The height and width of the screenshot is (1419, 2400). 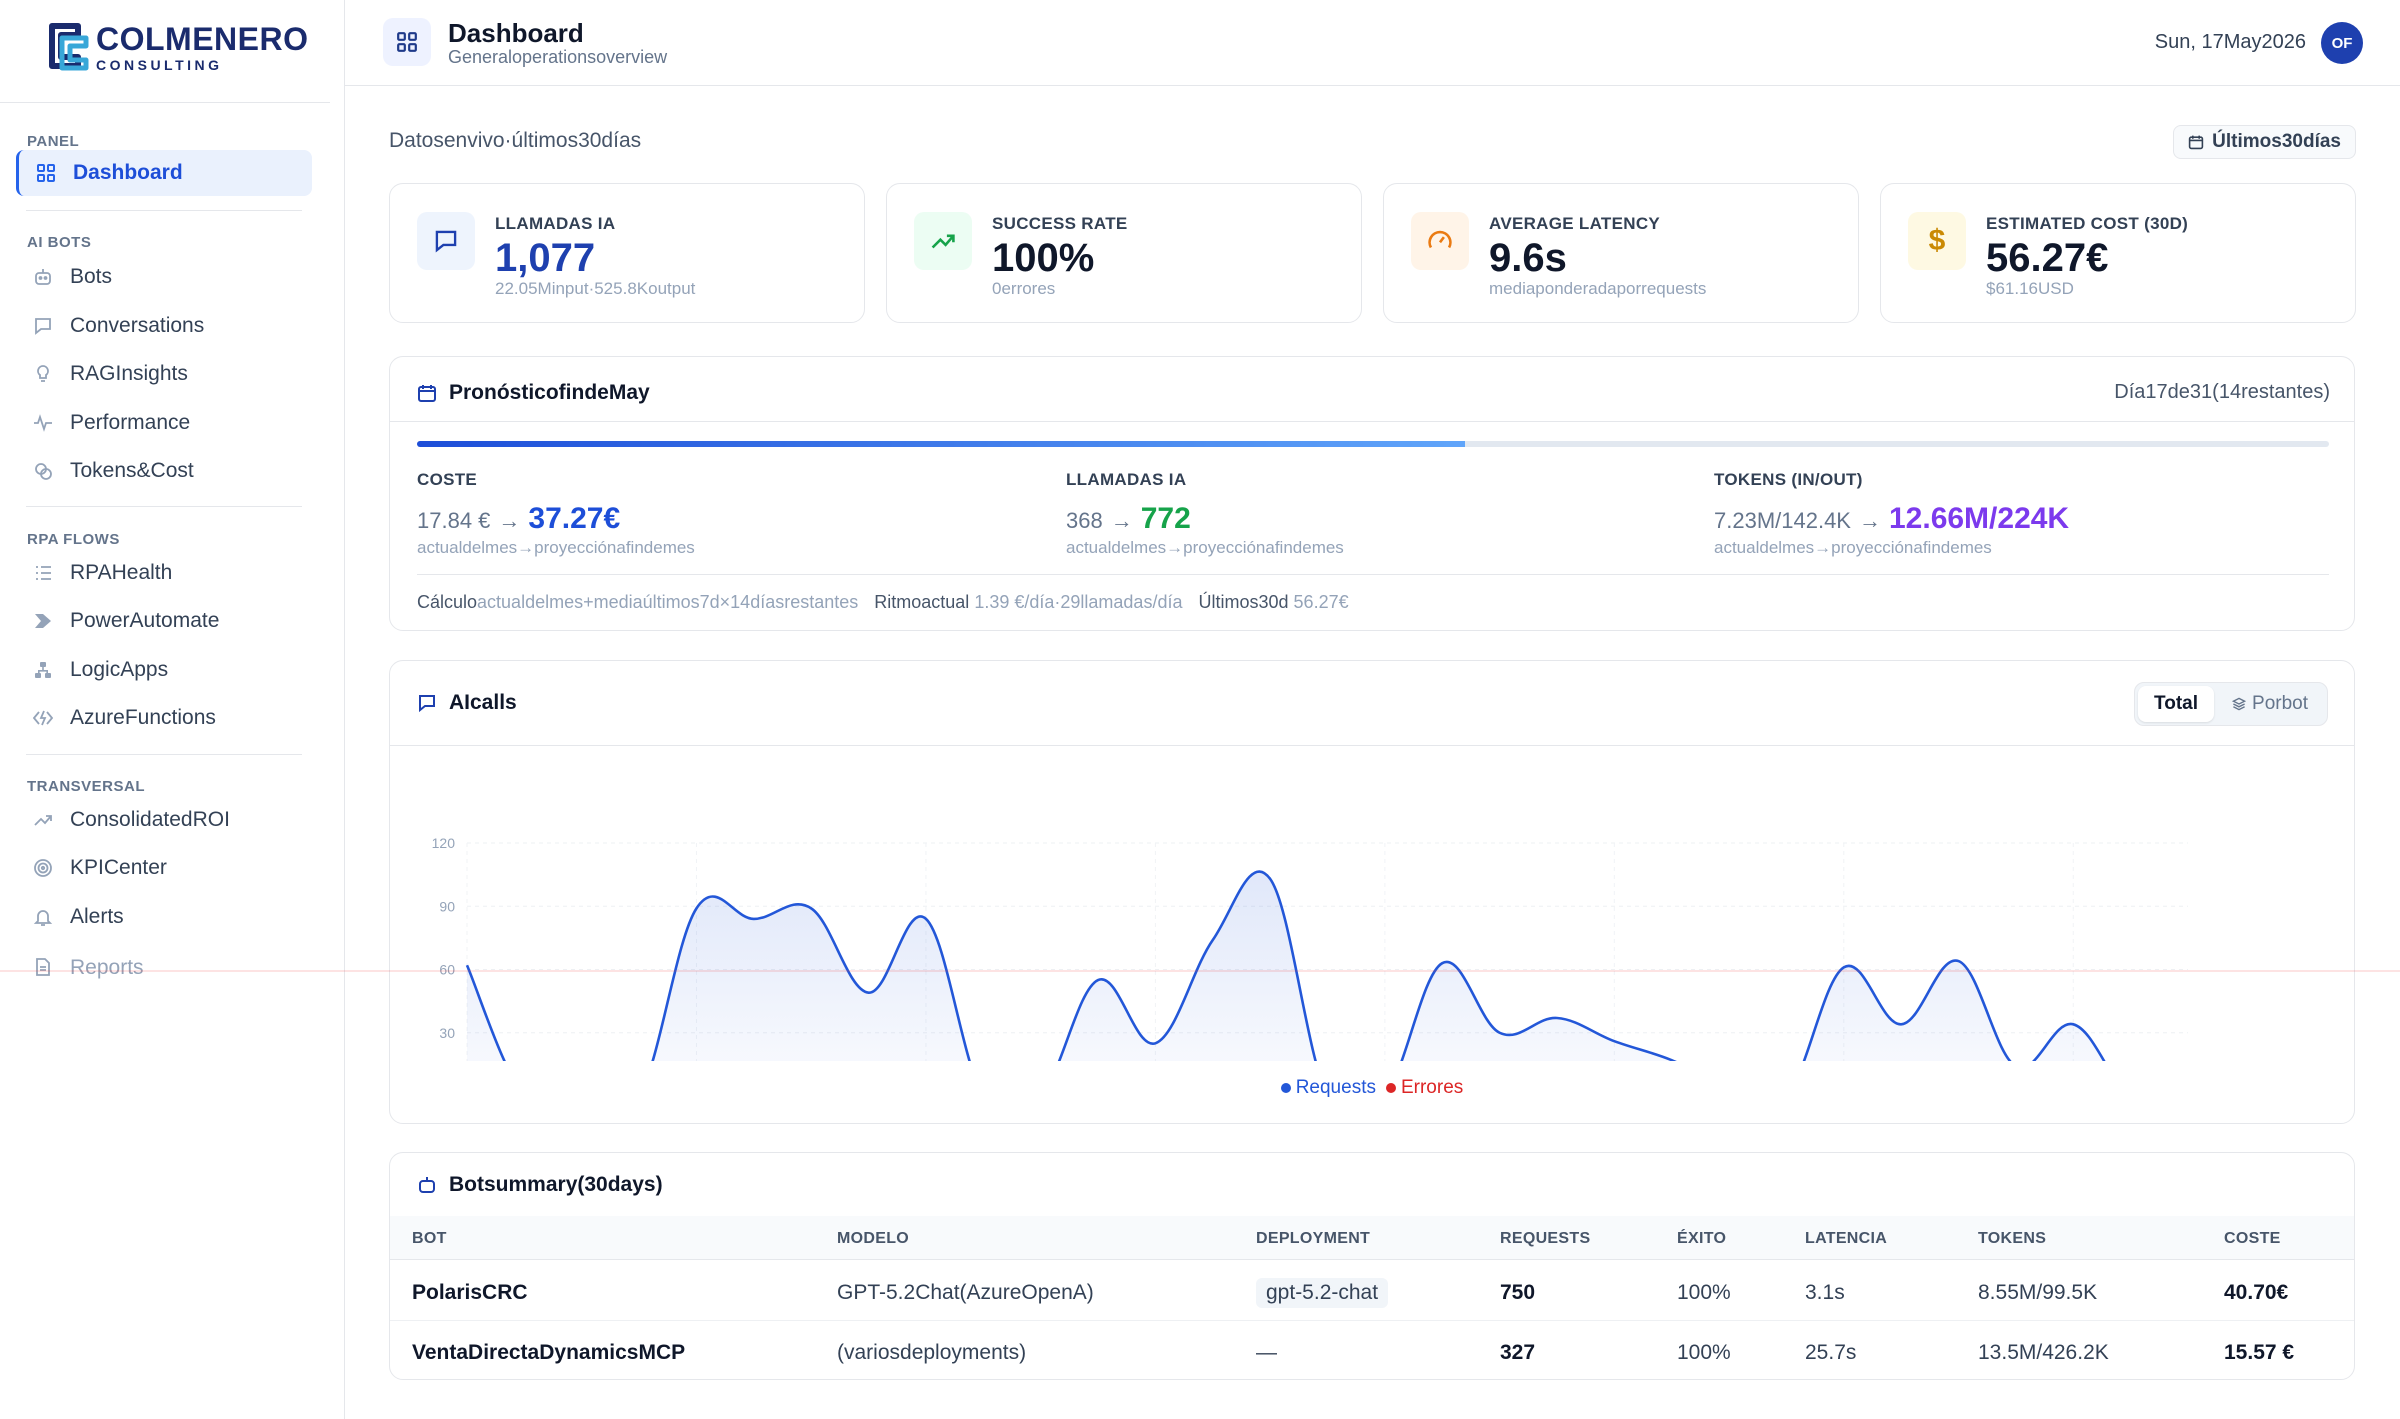 I want to click on column-header: BOT, so click(x=429, y=1238).